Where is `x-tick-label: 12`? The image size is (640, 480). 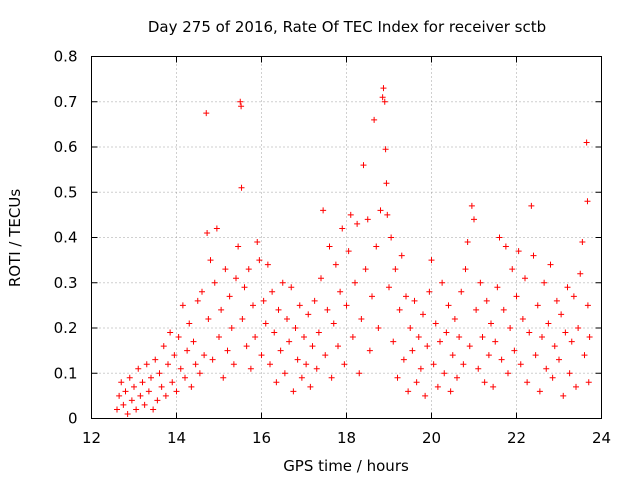 x-tick-label: 12 is located at coordinates (91, 438).